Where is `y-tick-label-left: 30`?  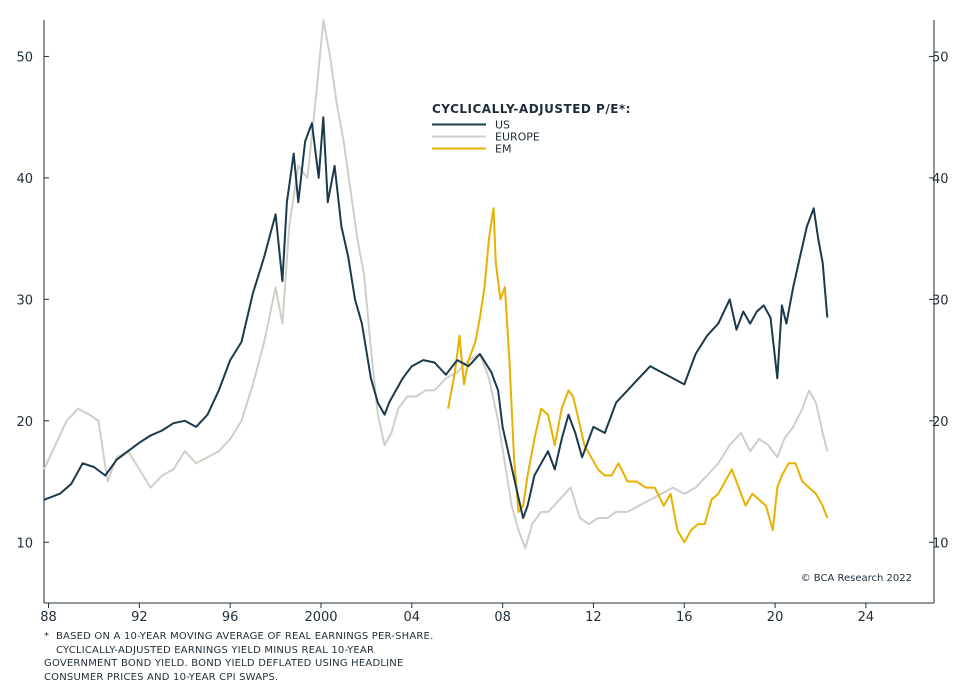 y-tick-label-left: 30 is located at coordinates (24, 300).